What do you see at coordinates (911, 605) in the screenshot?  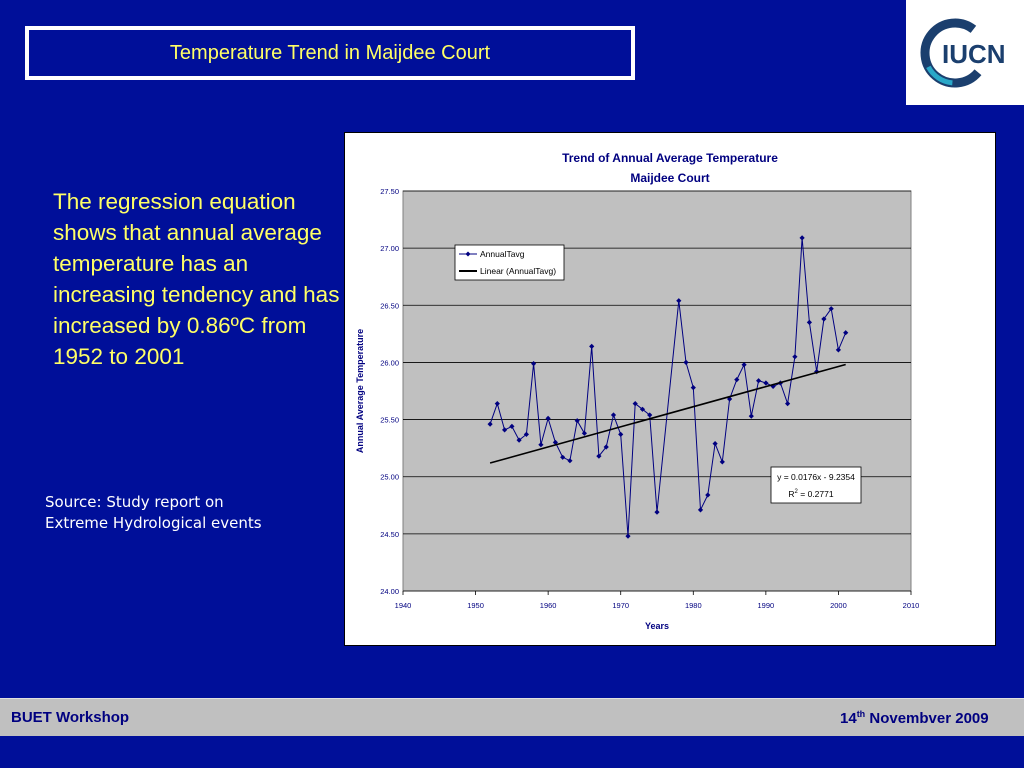 I see `x-tick-label: 2010` at bounding box center [911, 605].